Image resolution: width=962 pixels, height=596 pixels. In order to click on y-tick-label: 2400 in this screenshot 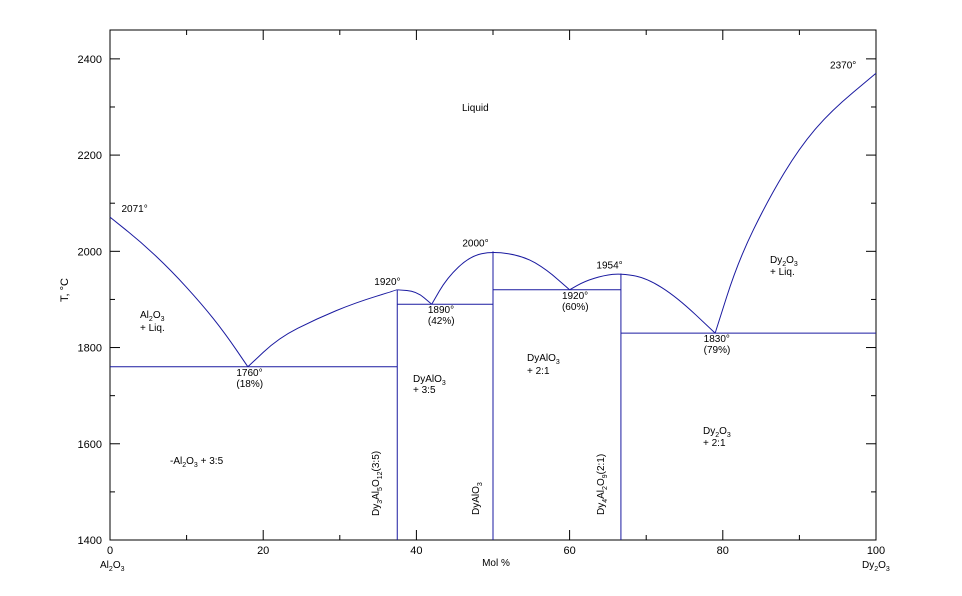, I will do `click(90, 60)`.